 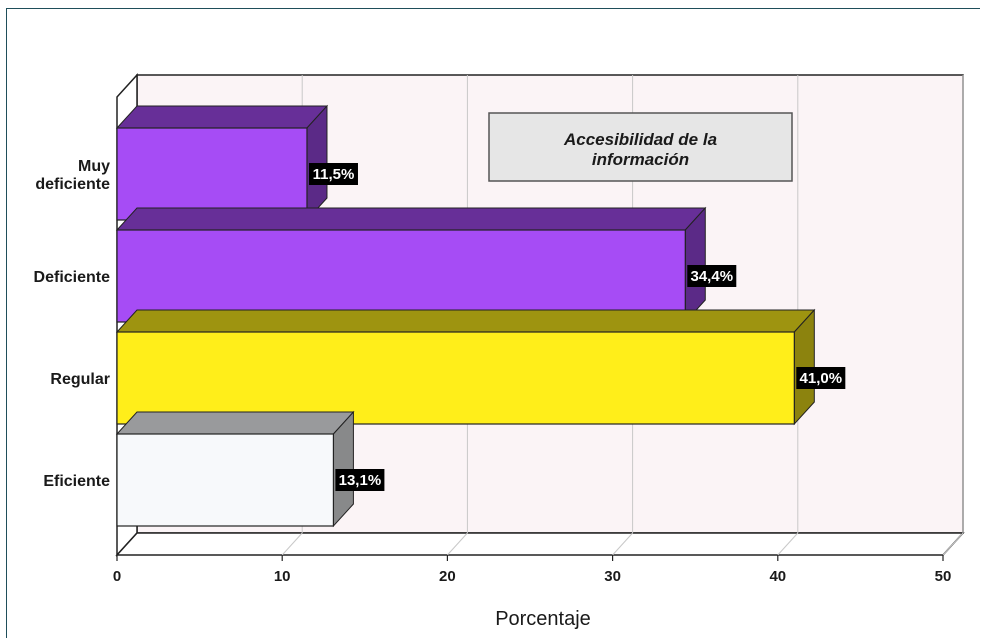 What do you see at coordinates (543, 619) in the screenshot?
I see `x-axis-label: Porcentaje` at bounding box center [543, 619].